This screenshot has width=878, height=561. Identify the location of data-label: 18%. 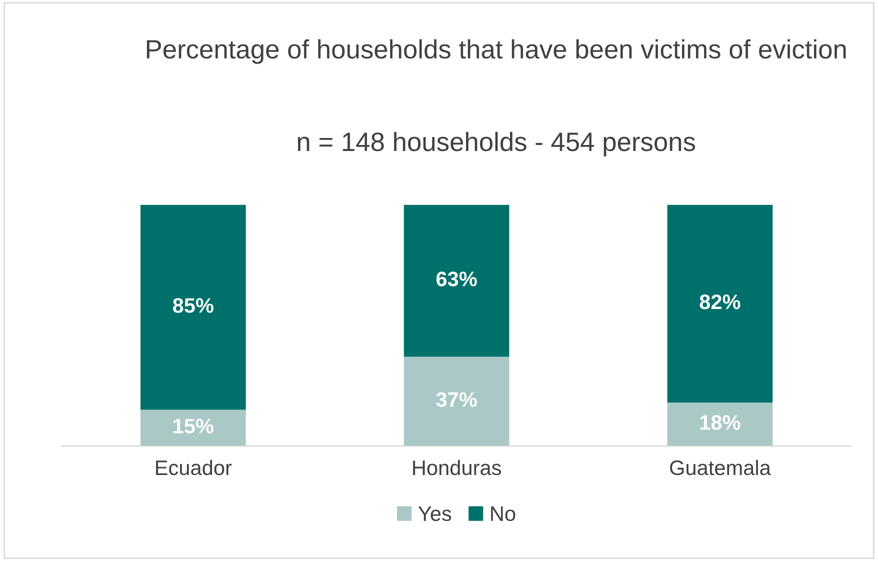
(720, 422).